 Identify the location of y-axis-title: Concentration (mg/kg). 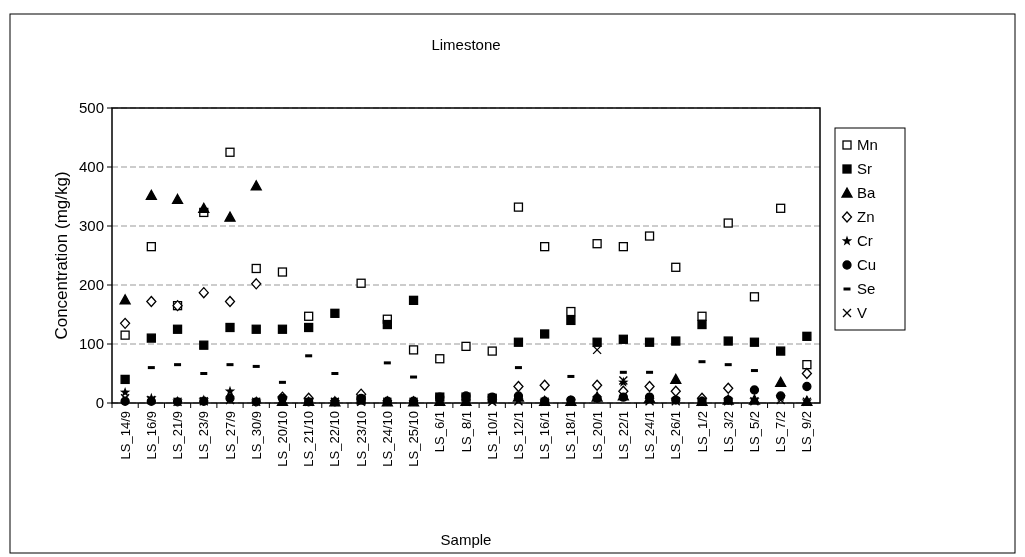
(61, 255).